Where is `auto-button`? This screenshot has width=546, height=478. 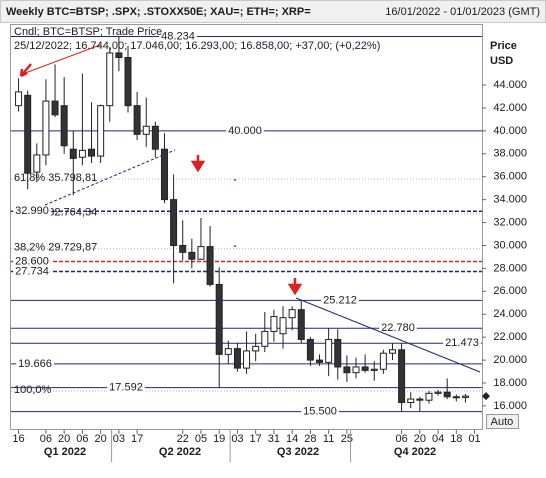
auto-button is located at coordinates (502, 421).